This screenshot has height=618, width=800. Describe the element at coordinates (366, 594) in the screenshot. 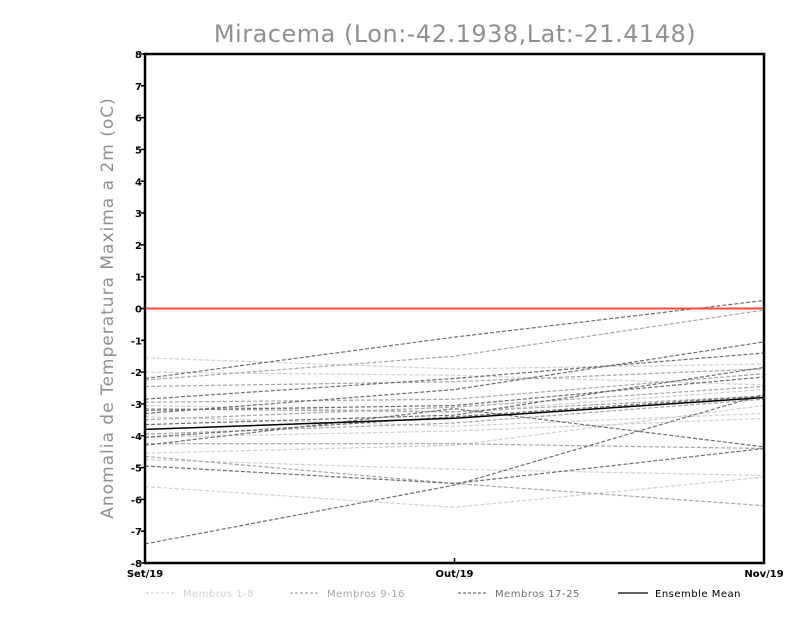

I see `legend-label-2: Membros 9-16` at that location.